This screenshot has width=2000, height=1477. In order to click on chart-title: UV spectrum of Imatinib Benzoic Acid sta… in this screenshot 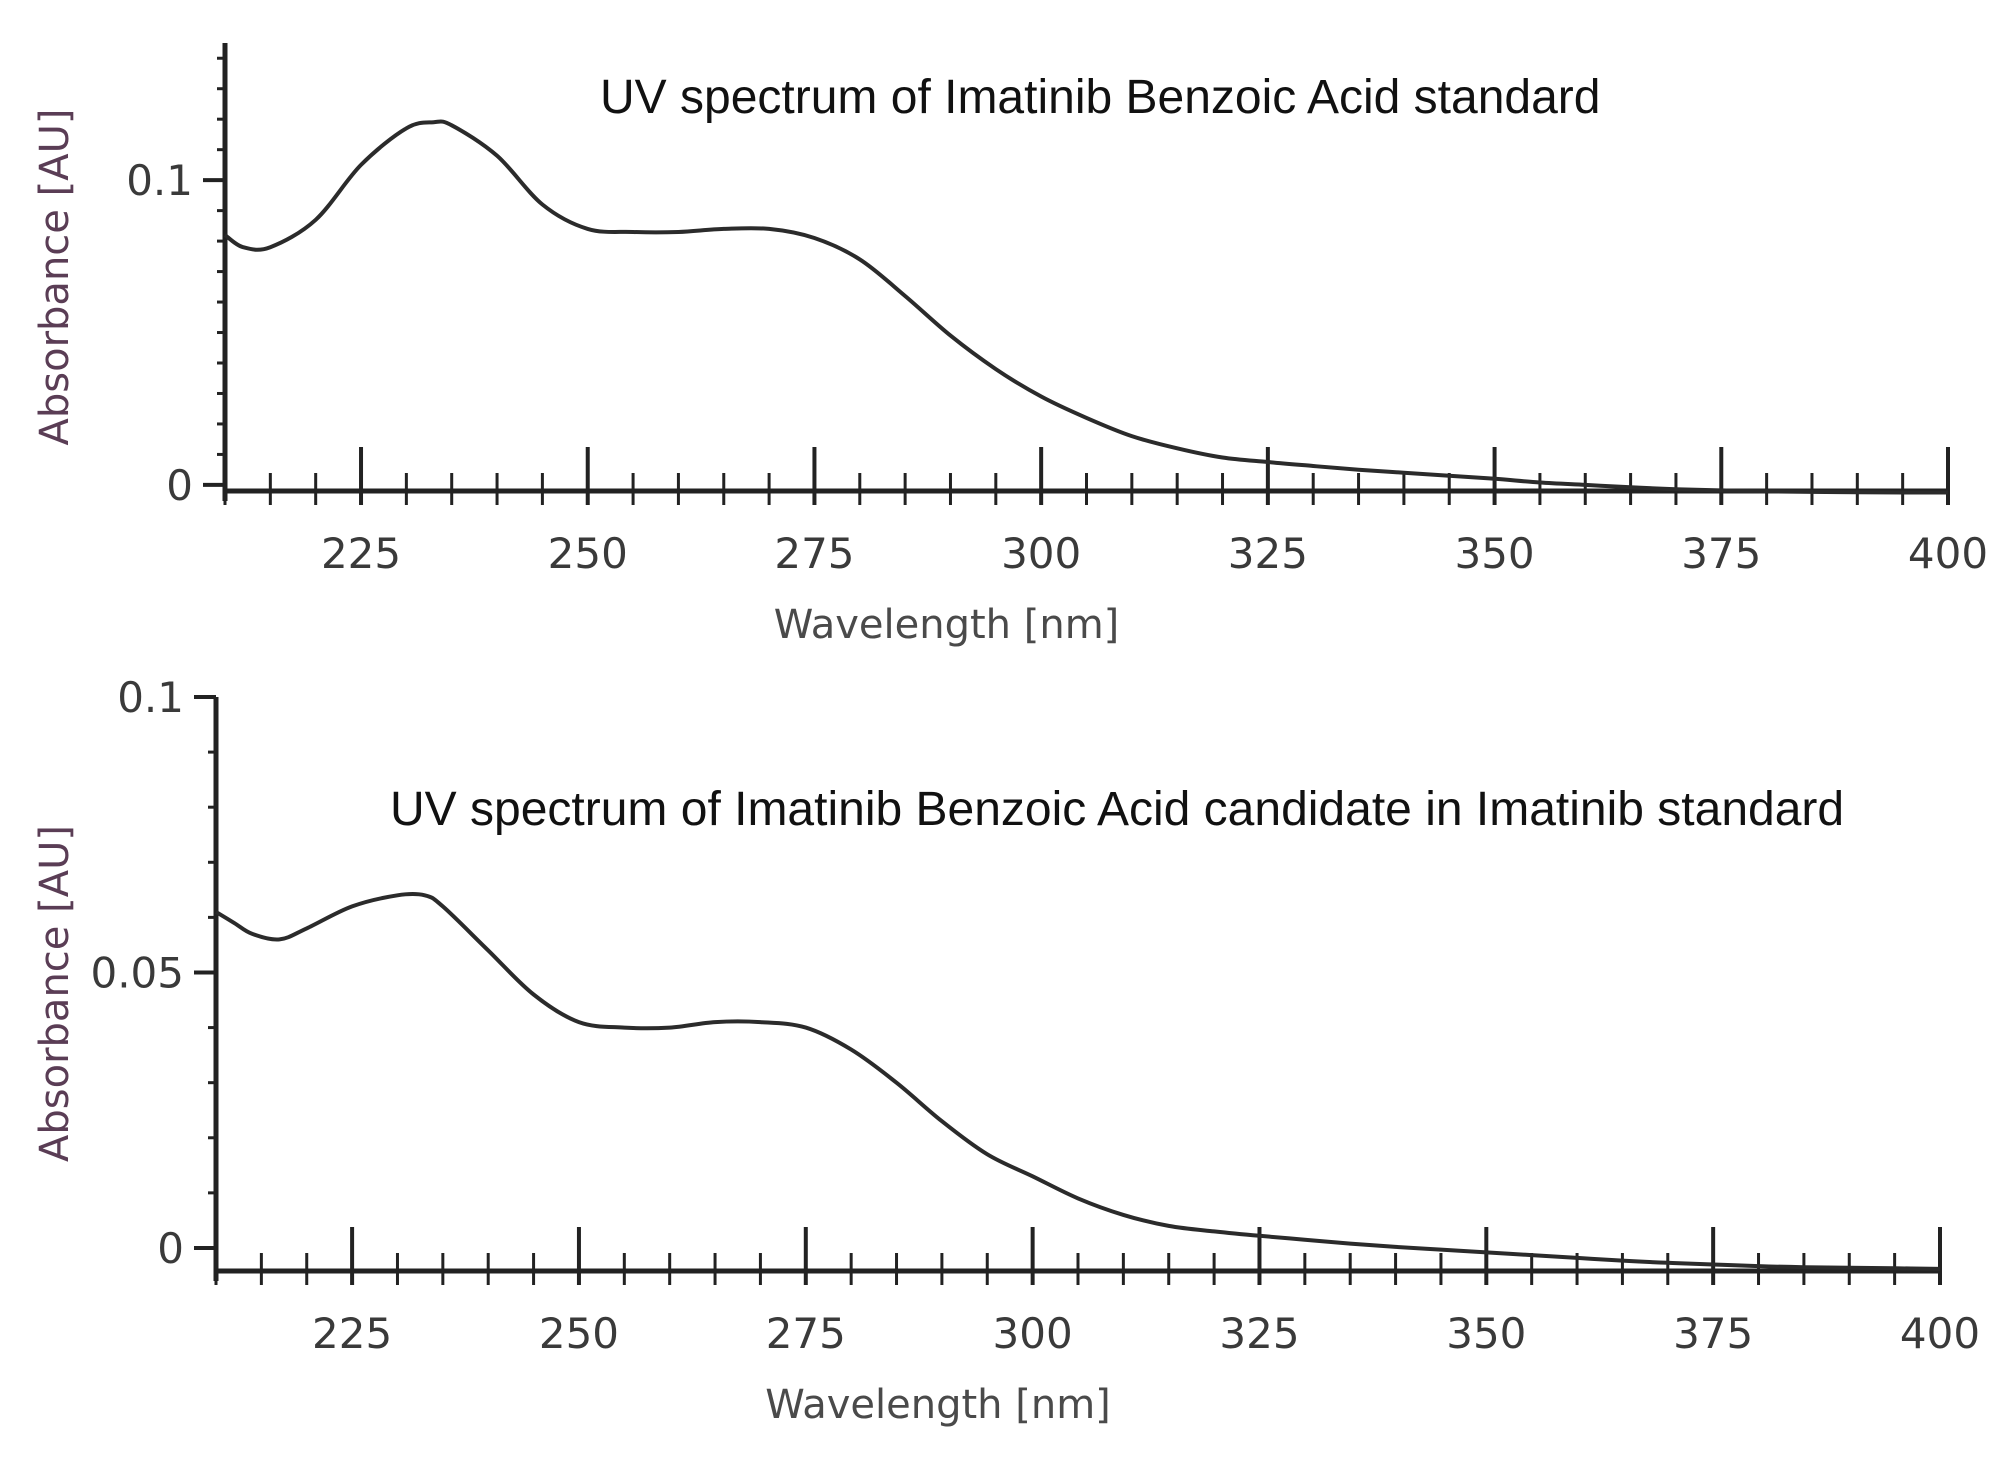, I will do `click(1100, 97)`.